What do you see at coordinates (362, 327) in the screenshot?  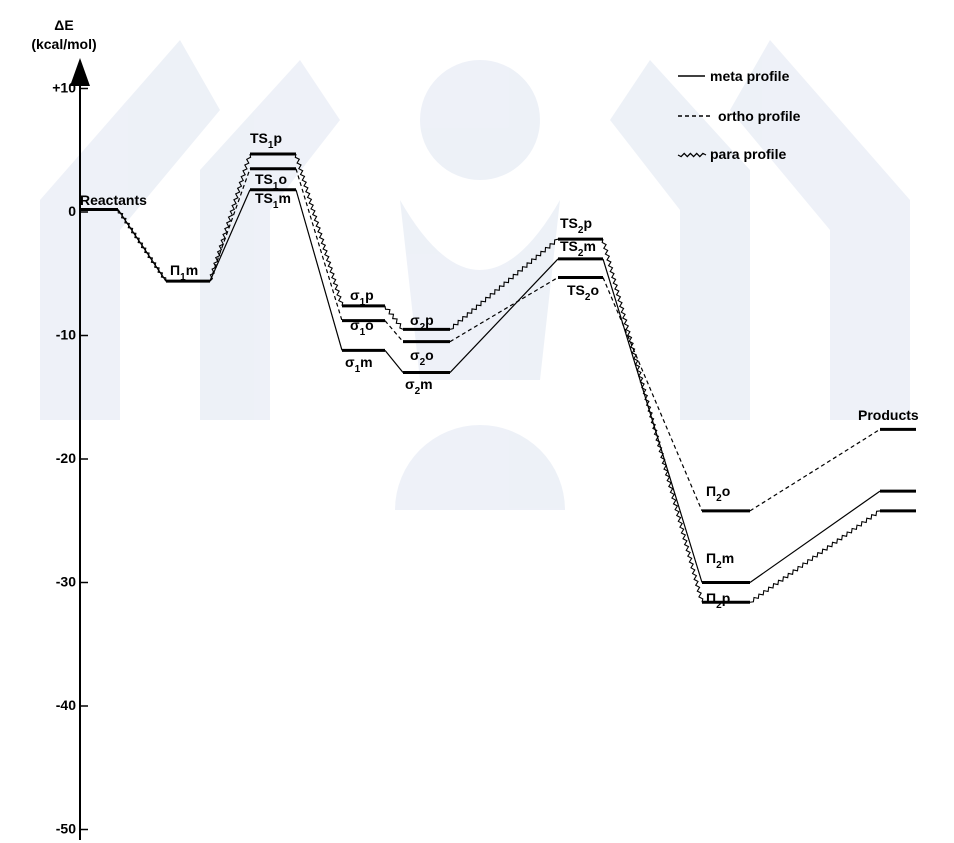 I see `level-label: σ1o` at bounding box center [362, 327].